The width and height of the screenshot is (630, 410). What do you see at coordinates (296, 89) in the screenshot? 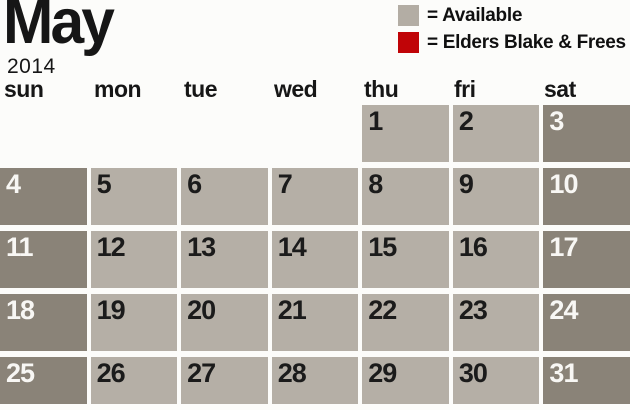
I see `weekday-header-wed: wed` at bounding box center [296, 89].